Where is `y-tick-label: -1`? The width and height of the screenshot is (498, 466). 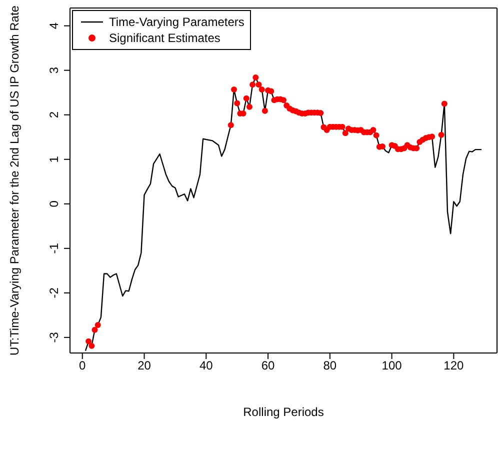 y-tick-label: -1 is located at coordinates (54, 248).